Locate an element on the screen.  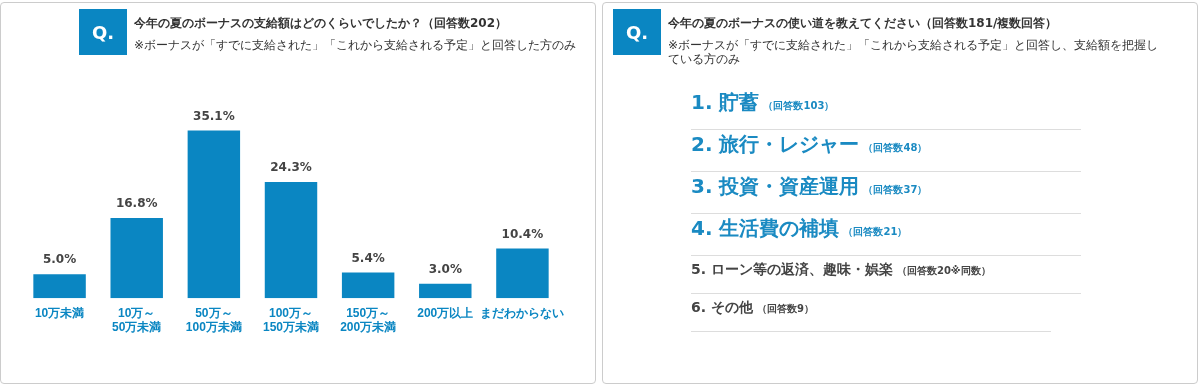
x-tick-label: 150万～ 200万未満 is located at coordinates (368, 320).